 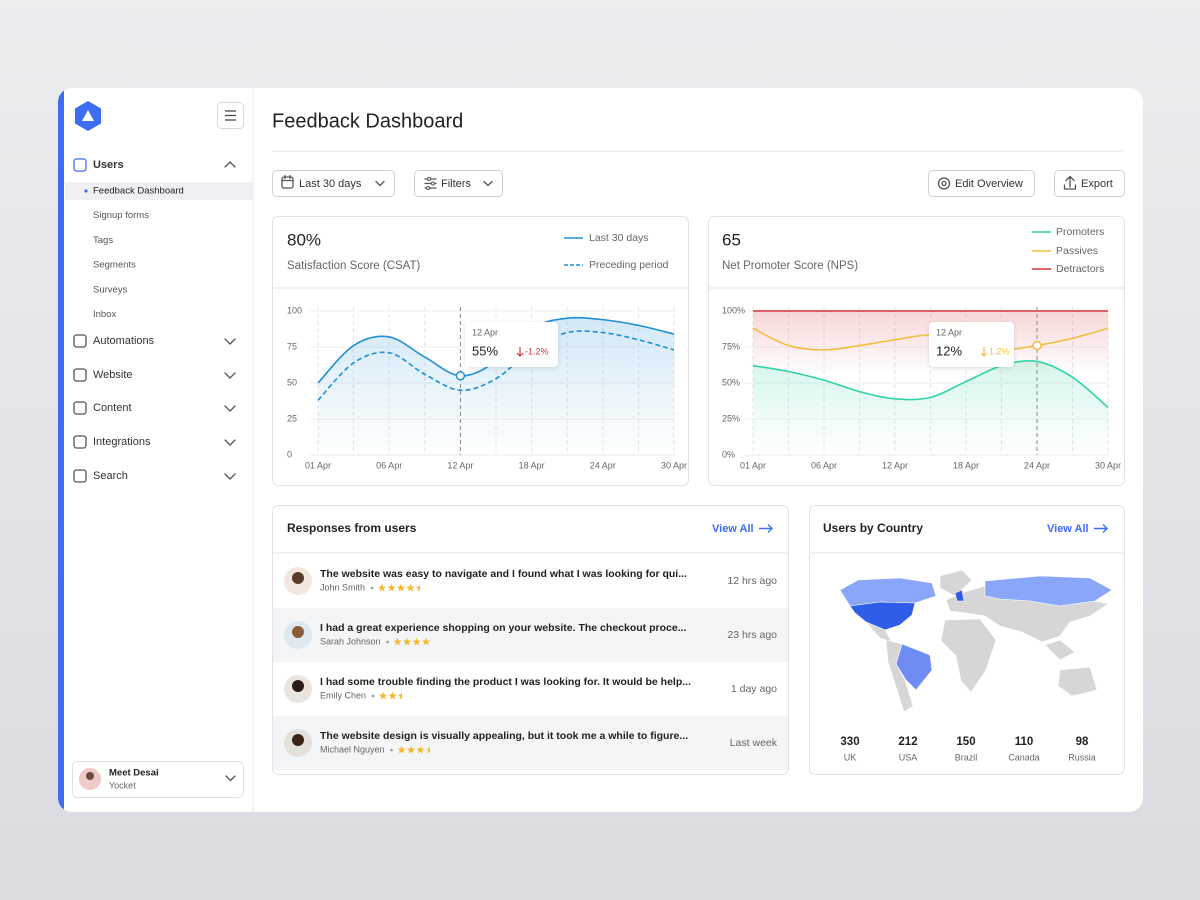 What do you see at coordinates (824, 465) in the screenshot?
I see `x-tick-label: 06 Apr` at bounding box center [824, 465].